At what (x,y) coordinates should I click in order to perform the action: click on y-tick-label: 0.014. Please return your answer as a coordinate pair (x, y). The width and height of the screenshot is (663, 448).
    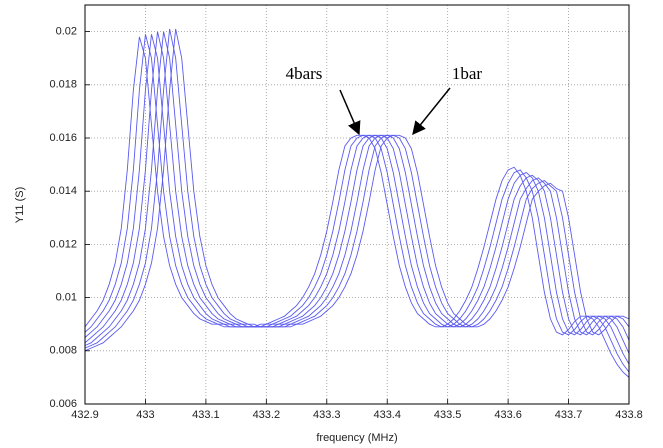
    Looking at the image, I should click on (63, 191).